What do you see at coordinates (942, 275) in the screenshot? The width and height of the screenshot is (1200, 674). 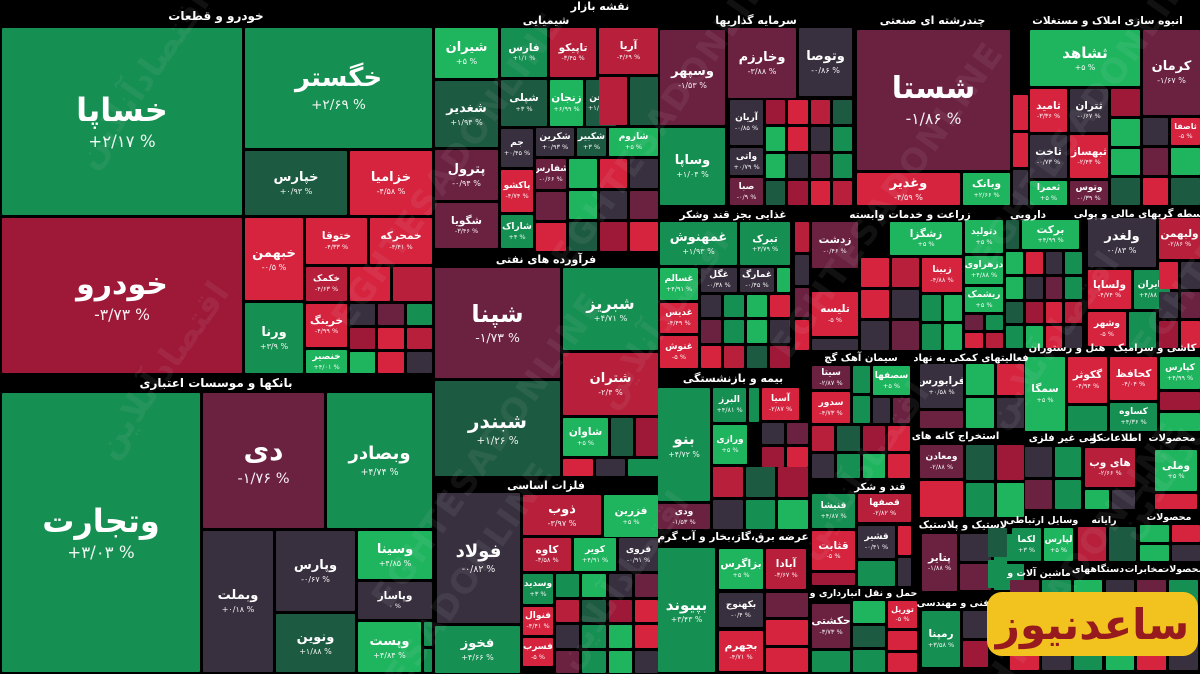 I see `stock-tile: زبینا -۴/۸۸ %` at bounding box center [942, 275].